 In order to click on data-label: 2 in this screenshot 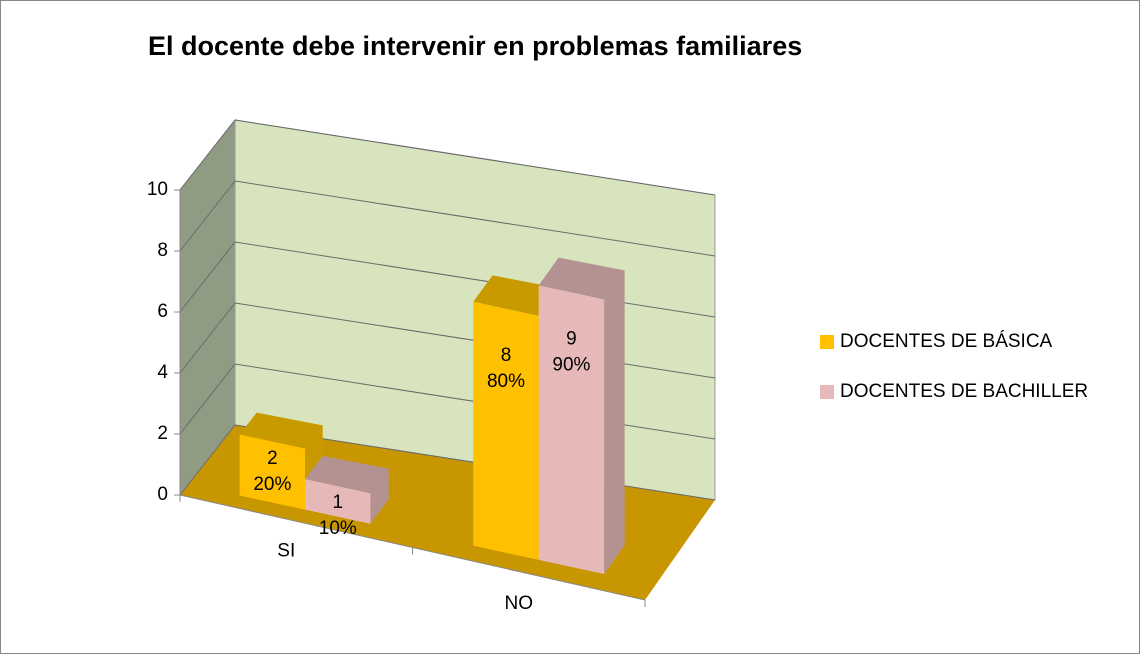, I will do `click(272, 458)`.